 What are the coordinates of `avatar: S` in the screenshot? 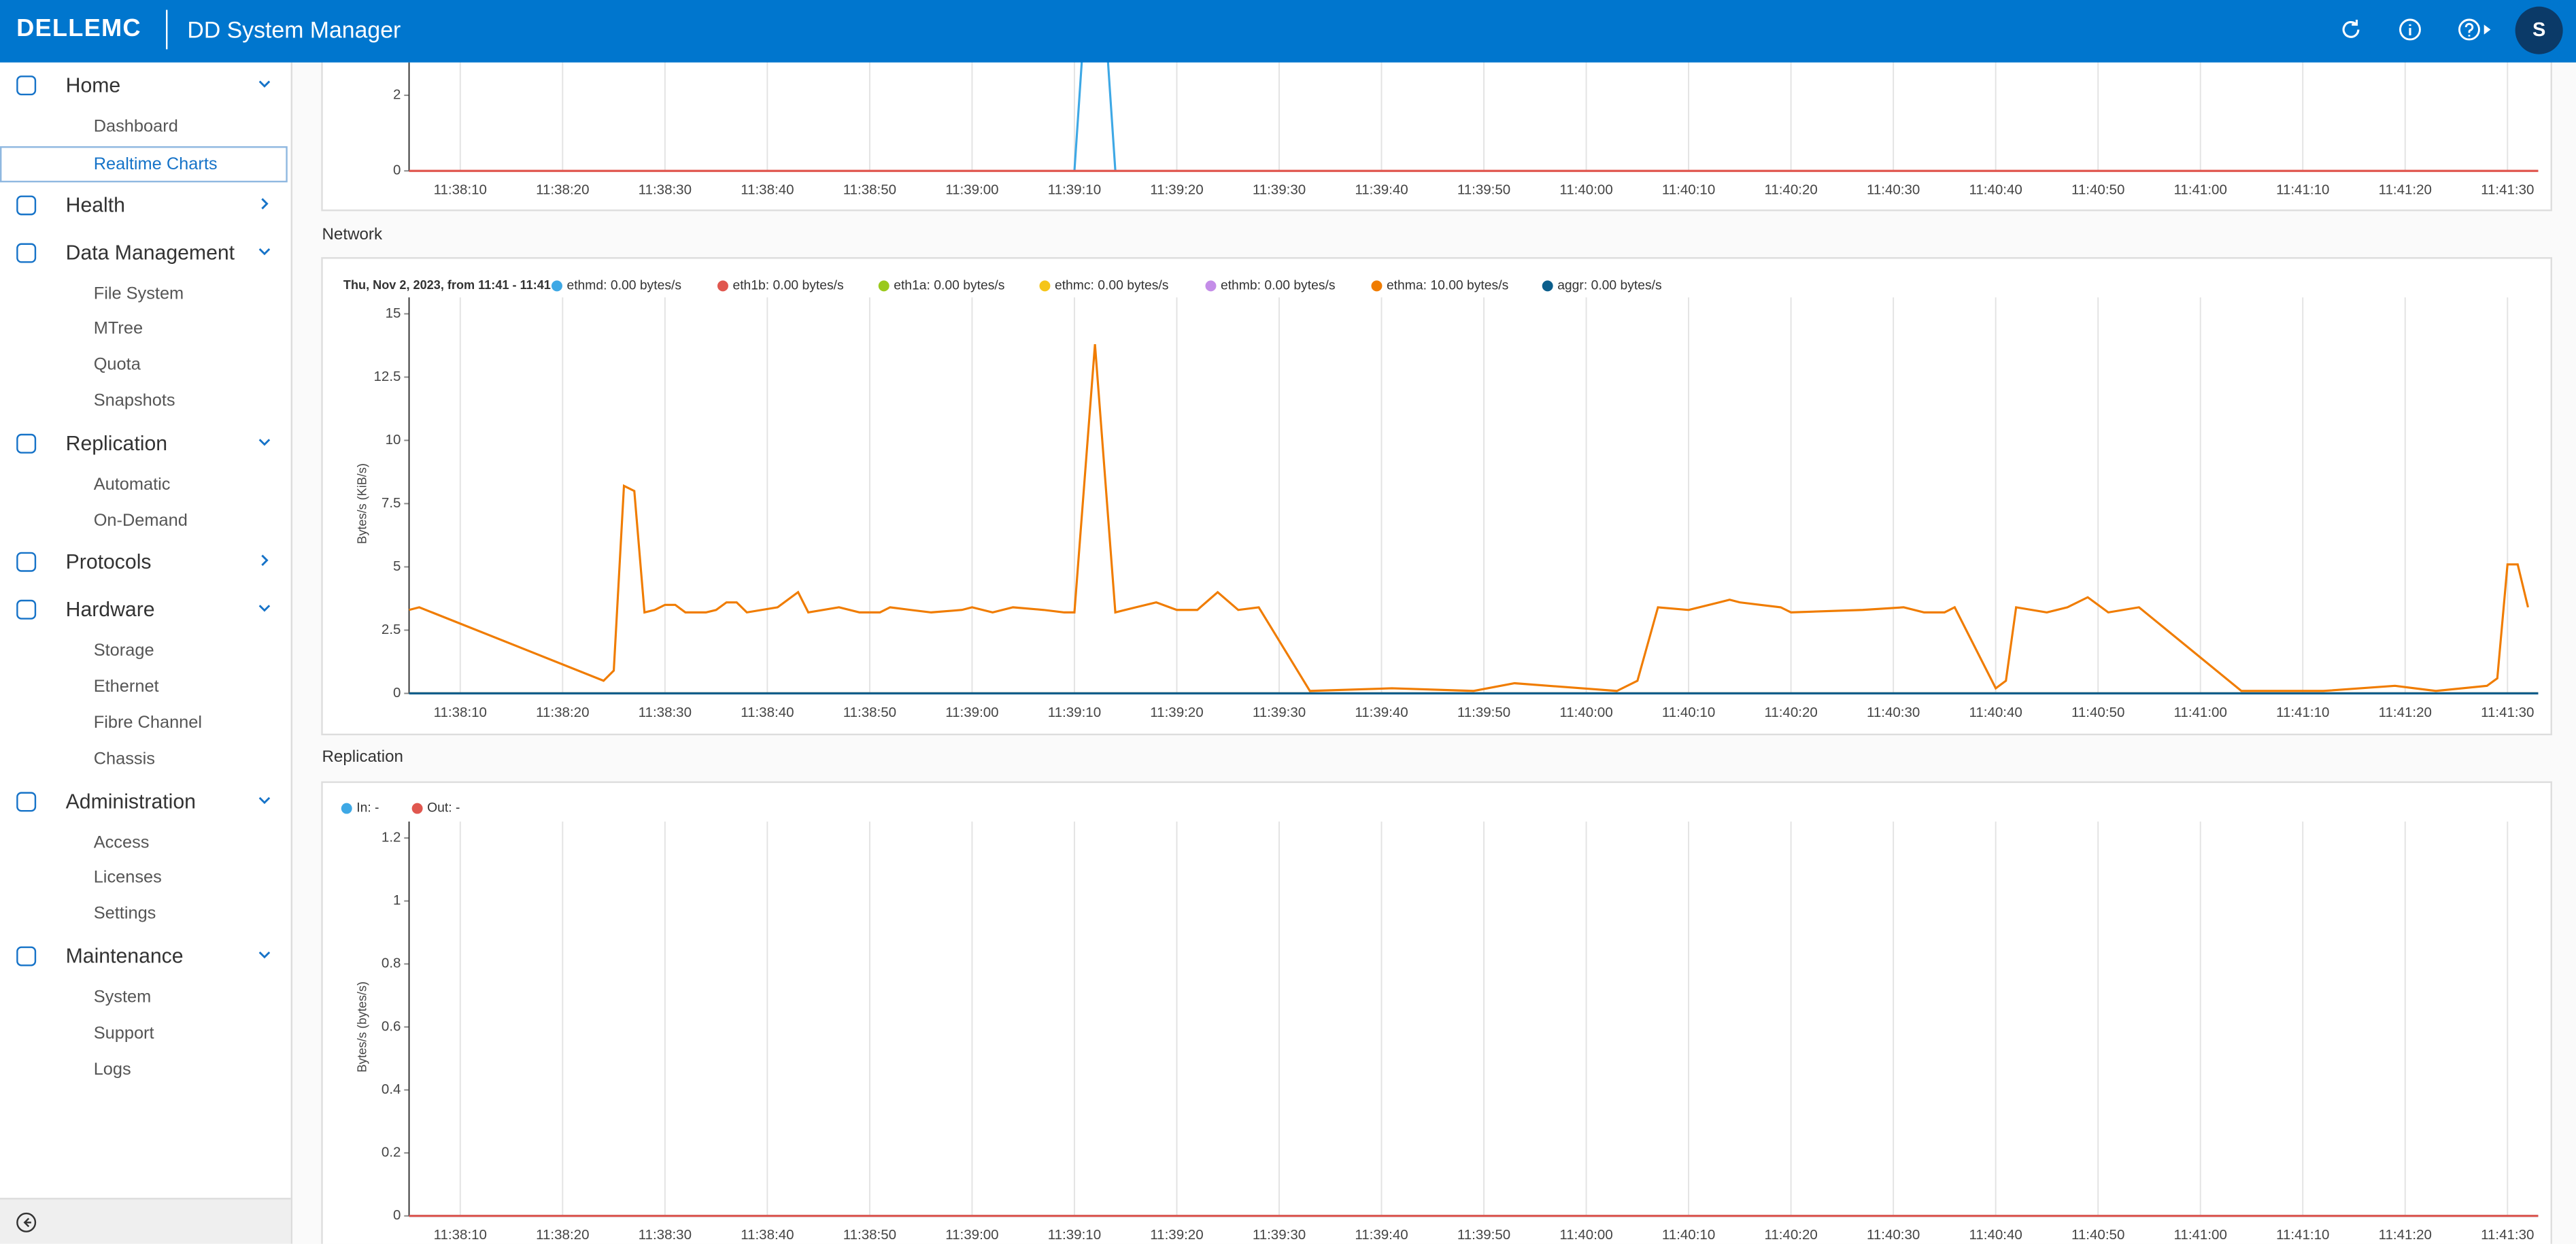 It's located at (2539, 30).